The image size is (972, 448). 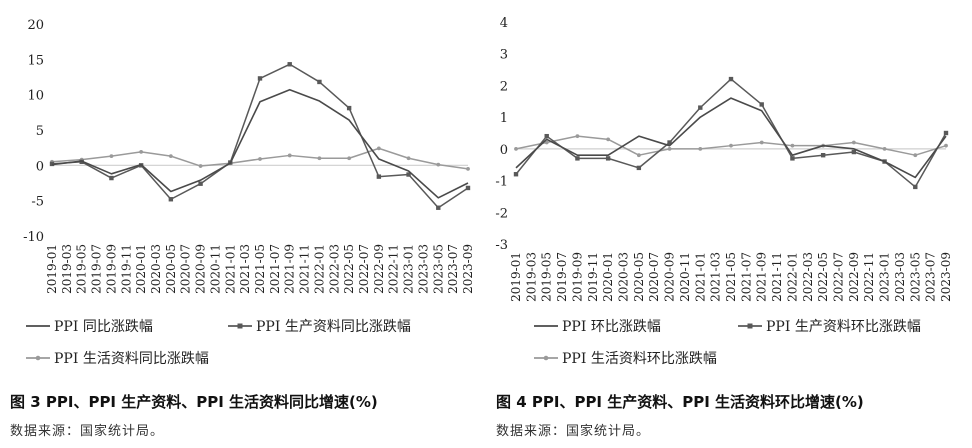 I want to click on x-tick-label: 2022-03, so click(x=334, y=269).